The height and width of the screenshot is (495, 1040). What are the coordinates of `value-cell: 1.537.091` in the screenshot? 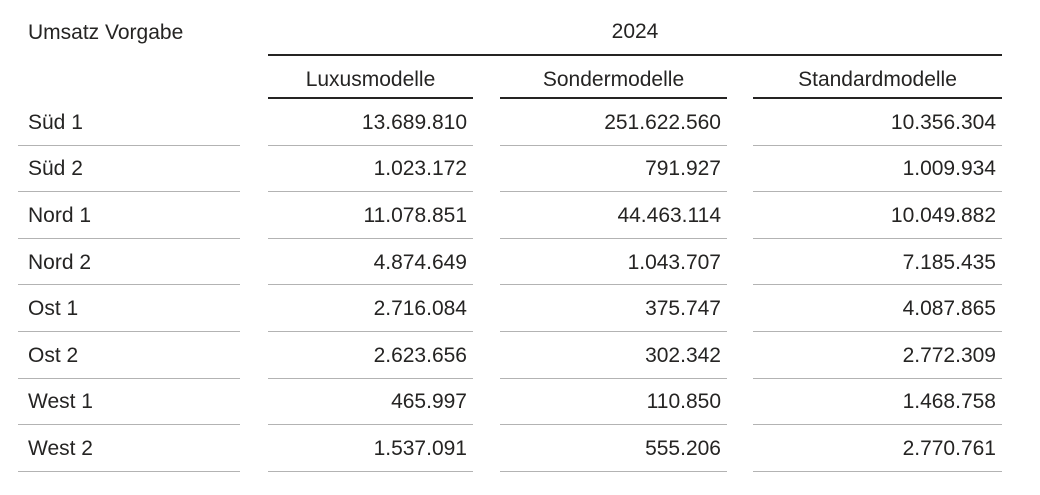 It's located at (370, 448).